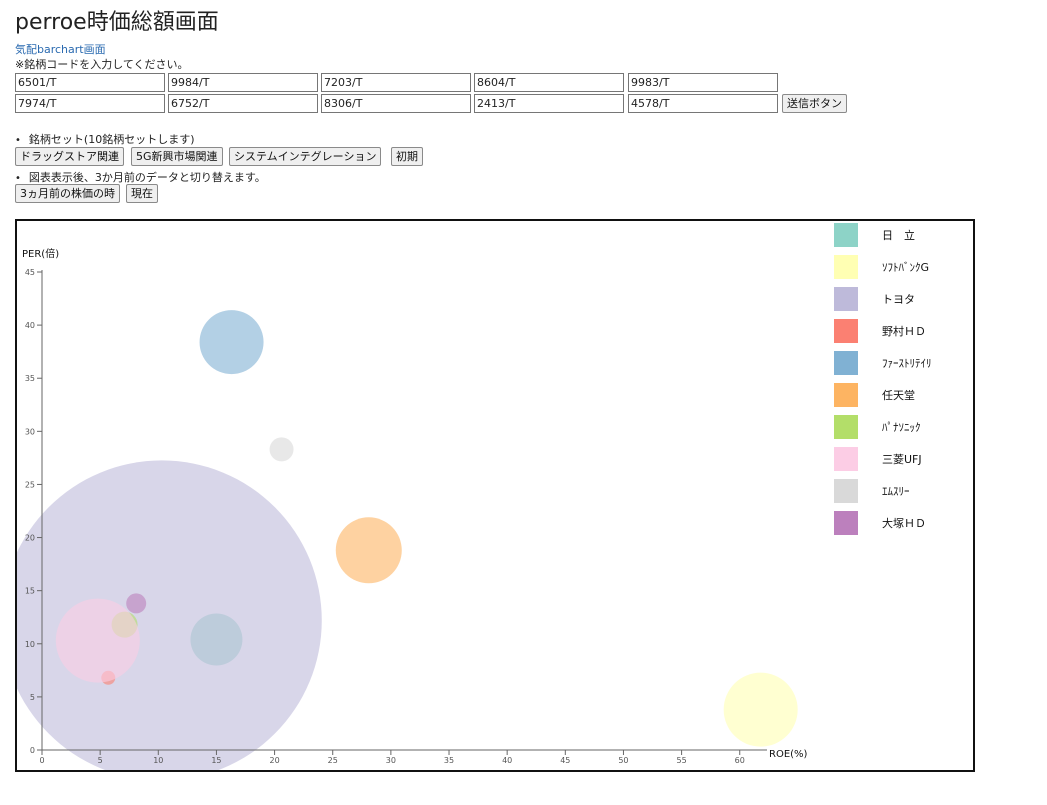  What do you see at coordinates (907, 363) in the screenshot?
I see `legend-label-5: ﾌｧｰｽﾄﾘﾃｲﾘ` at bounding box center [907, 363].